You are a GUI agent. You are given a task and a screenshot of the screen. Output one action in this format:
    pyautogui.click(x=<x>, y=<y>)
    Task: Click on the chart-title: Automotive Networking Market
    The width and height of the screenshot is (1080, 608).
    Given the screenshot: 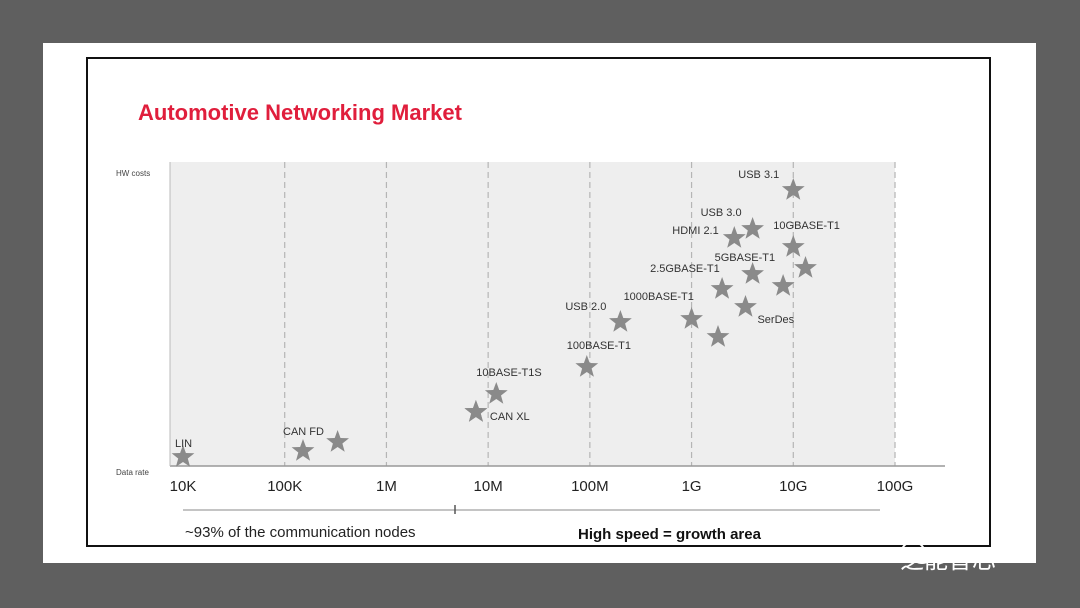 What is the action you would take?
    pyautogui.click(x=300, y=112)
    